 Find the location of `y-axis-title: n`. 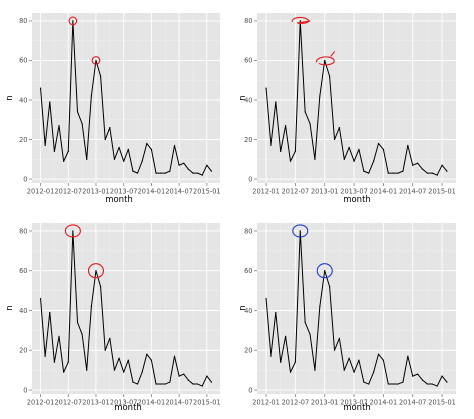

y-axis-title: n is located at coordinates (10, 97).